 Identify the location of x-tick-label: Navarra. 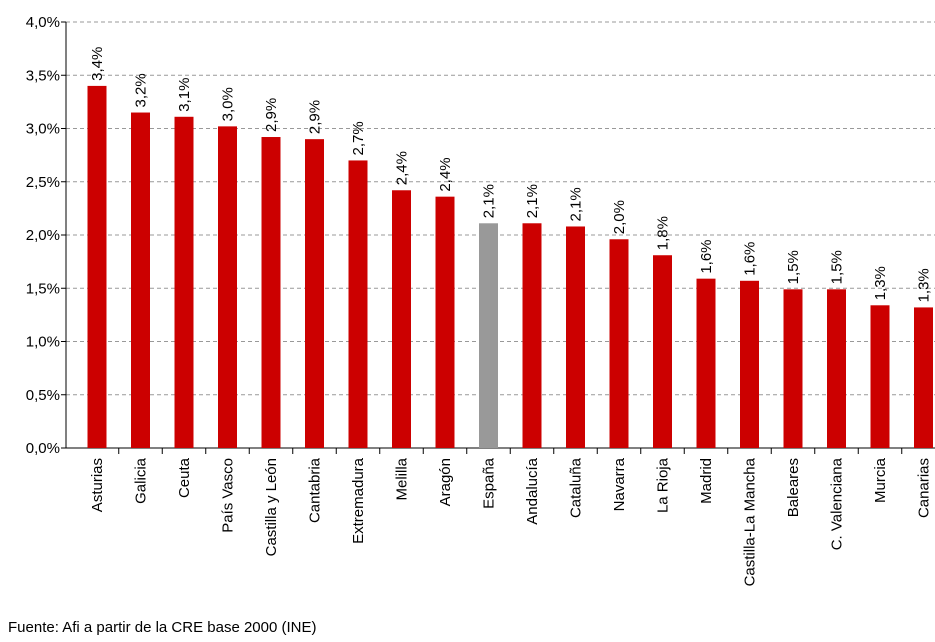
(619, 484).